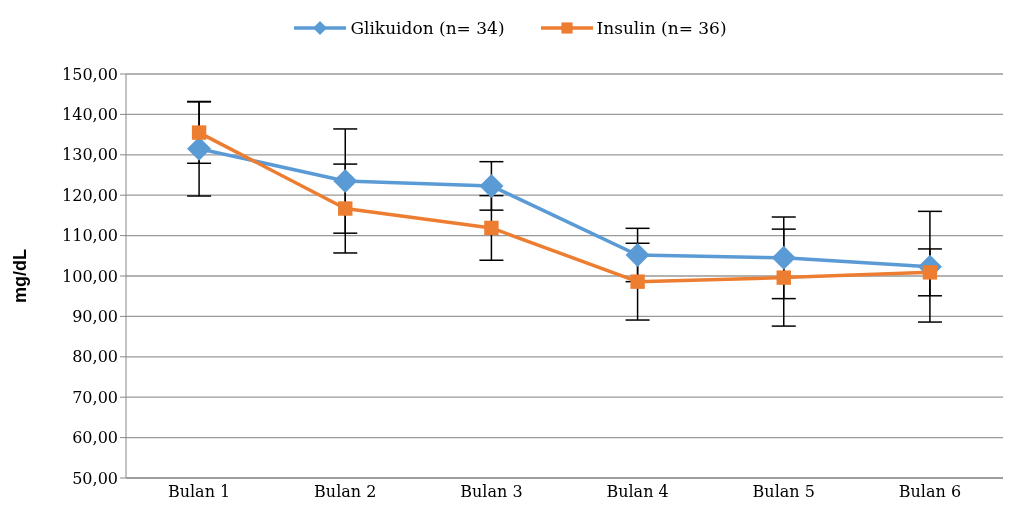 Image resolution: width=1019 pixels, height=522 pixels. What do you see at coordinates (90, 115) in the screenshot?
I see `y-tick-label: 140,00` at bounding box center [90, 115].